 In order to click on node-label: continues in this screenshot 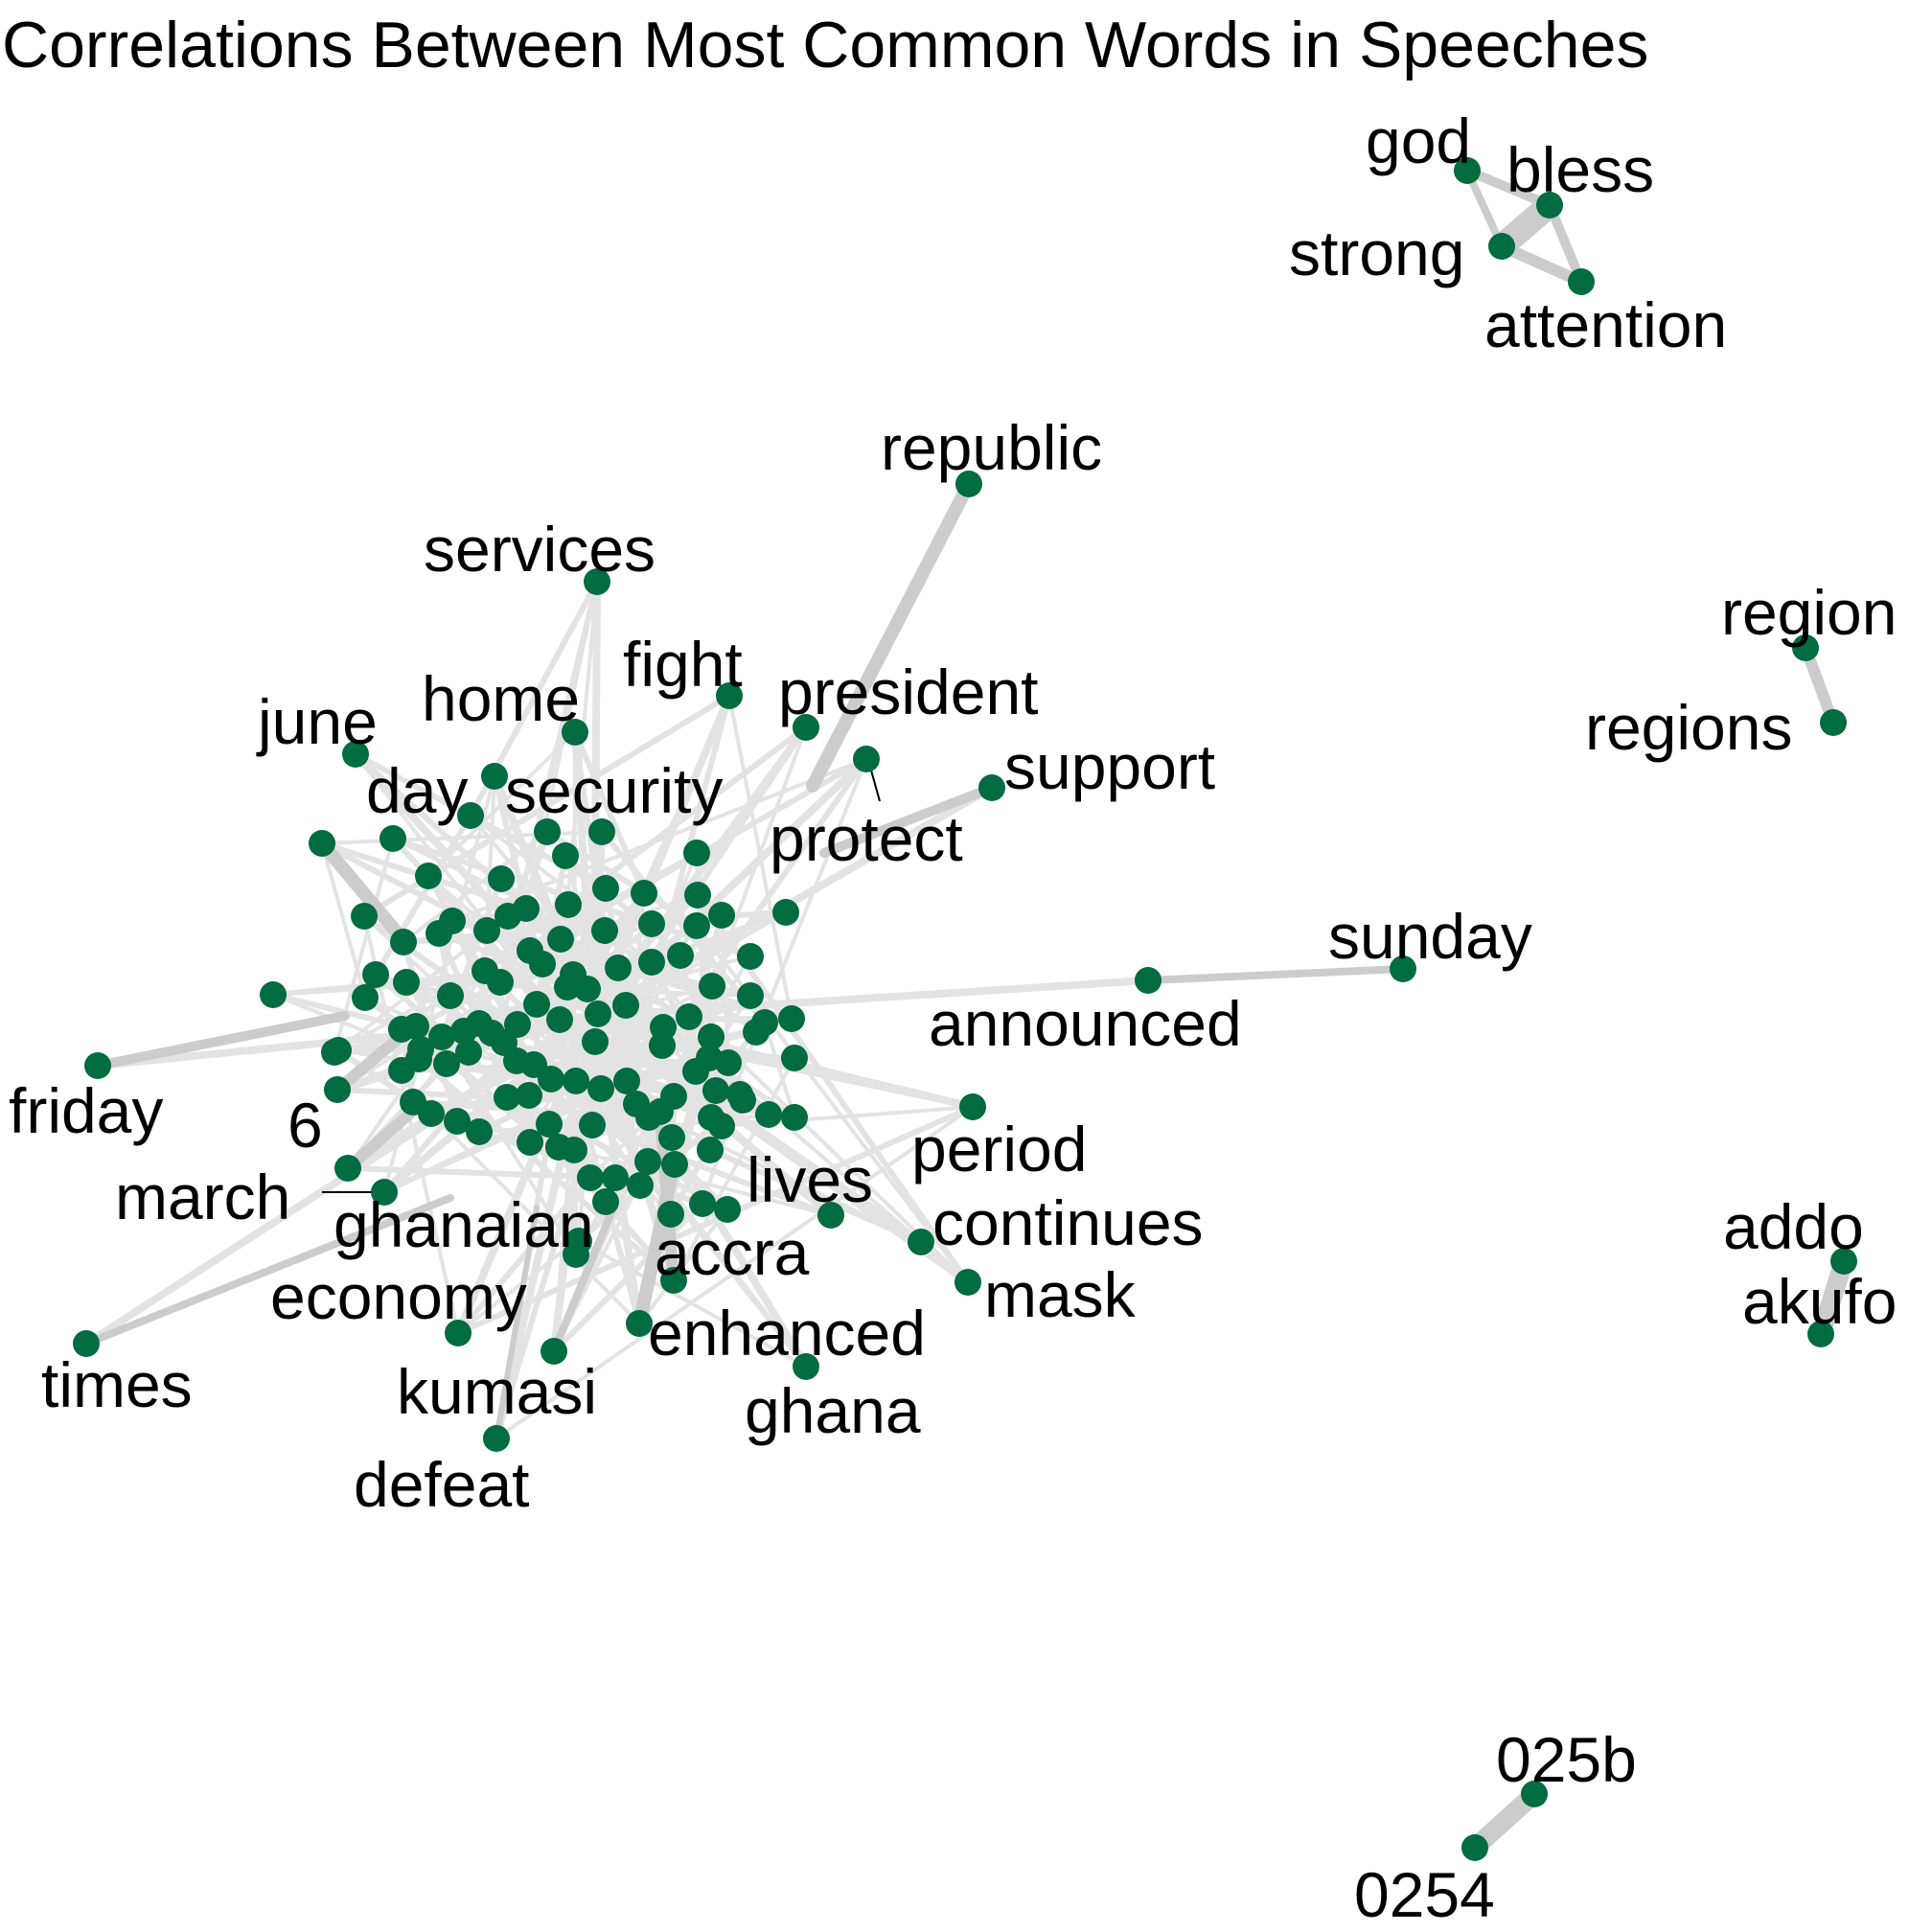, I will do `click(1068, 1222)`.